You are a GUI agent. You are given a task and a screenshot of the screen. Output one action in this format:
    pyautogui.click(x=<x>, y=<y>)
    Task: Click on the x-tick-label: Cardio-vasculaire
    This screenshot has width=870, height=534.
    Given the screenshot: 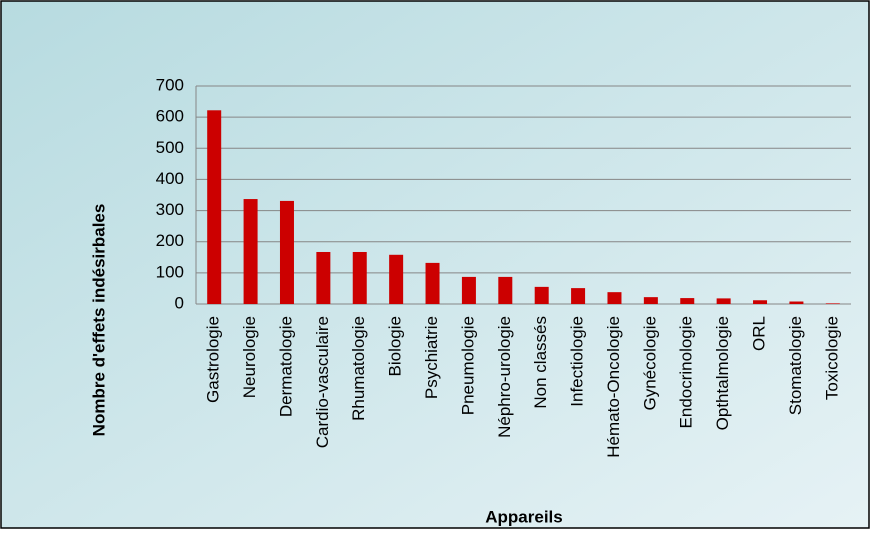 What is the action you would take?
    pyautogui.click(x=322, y=382)
    